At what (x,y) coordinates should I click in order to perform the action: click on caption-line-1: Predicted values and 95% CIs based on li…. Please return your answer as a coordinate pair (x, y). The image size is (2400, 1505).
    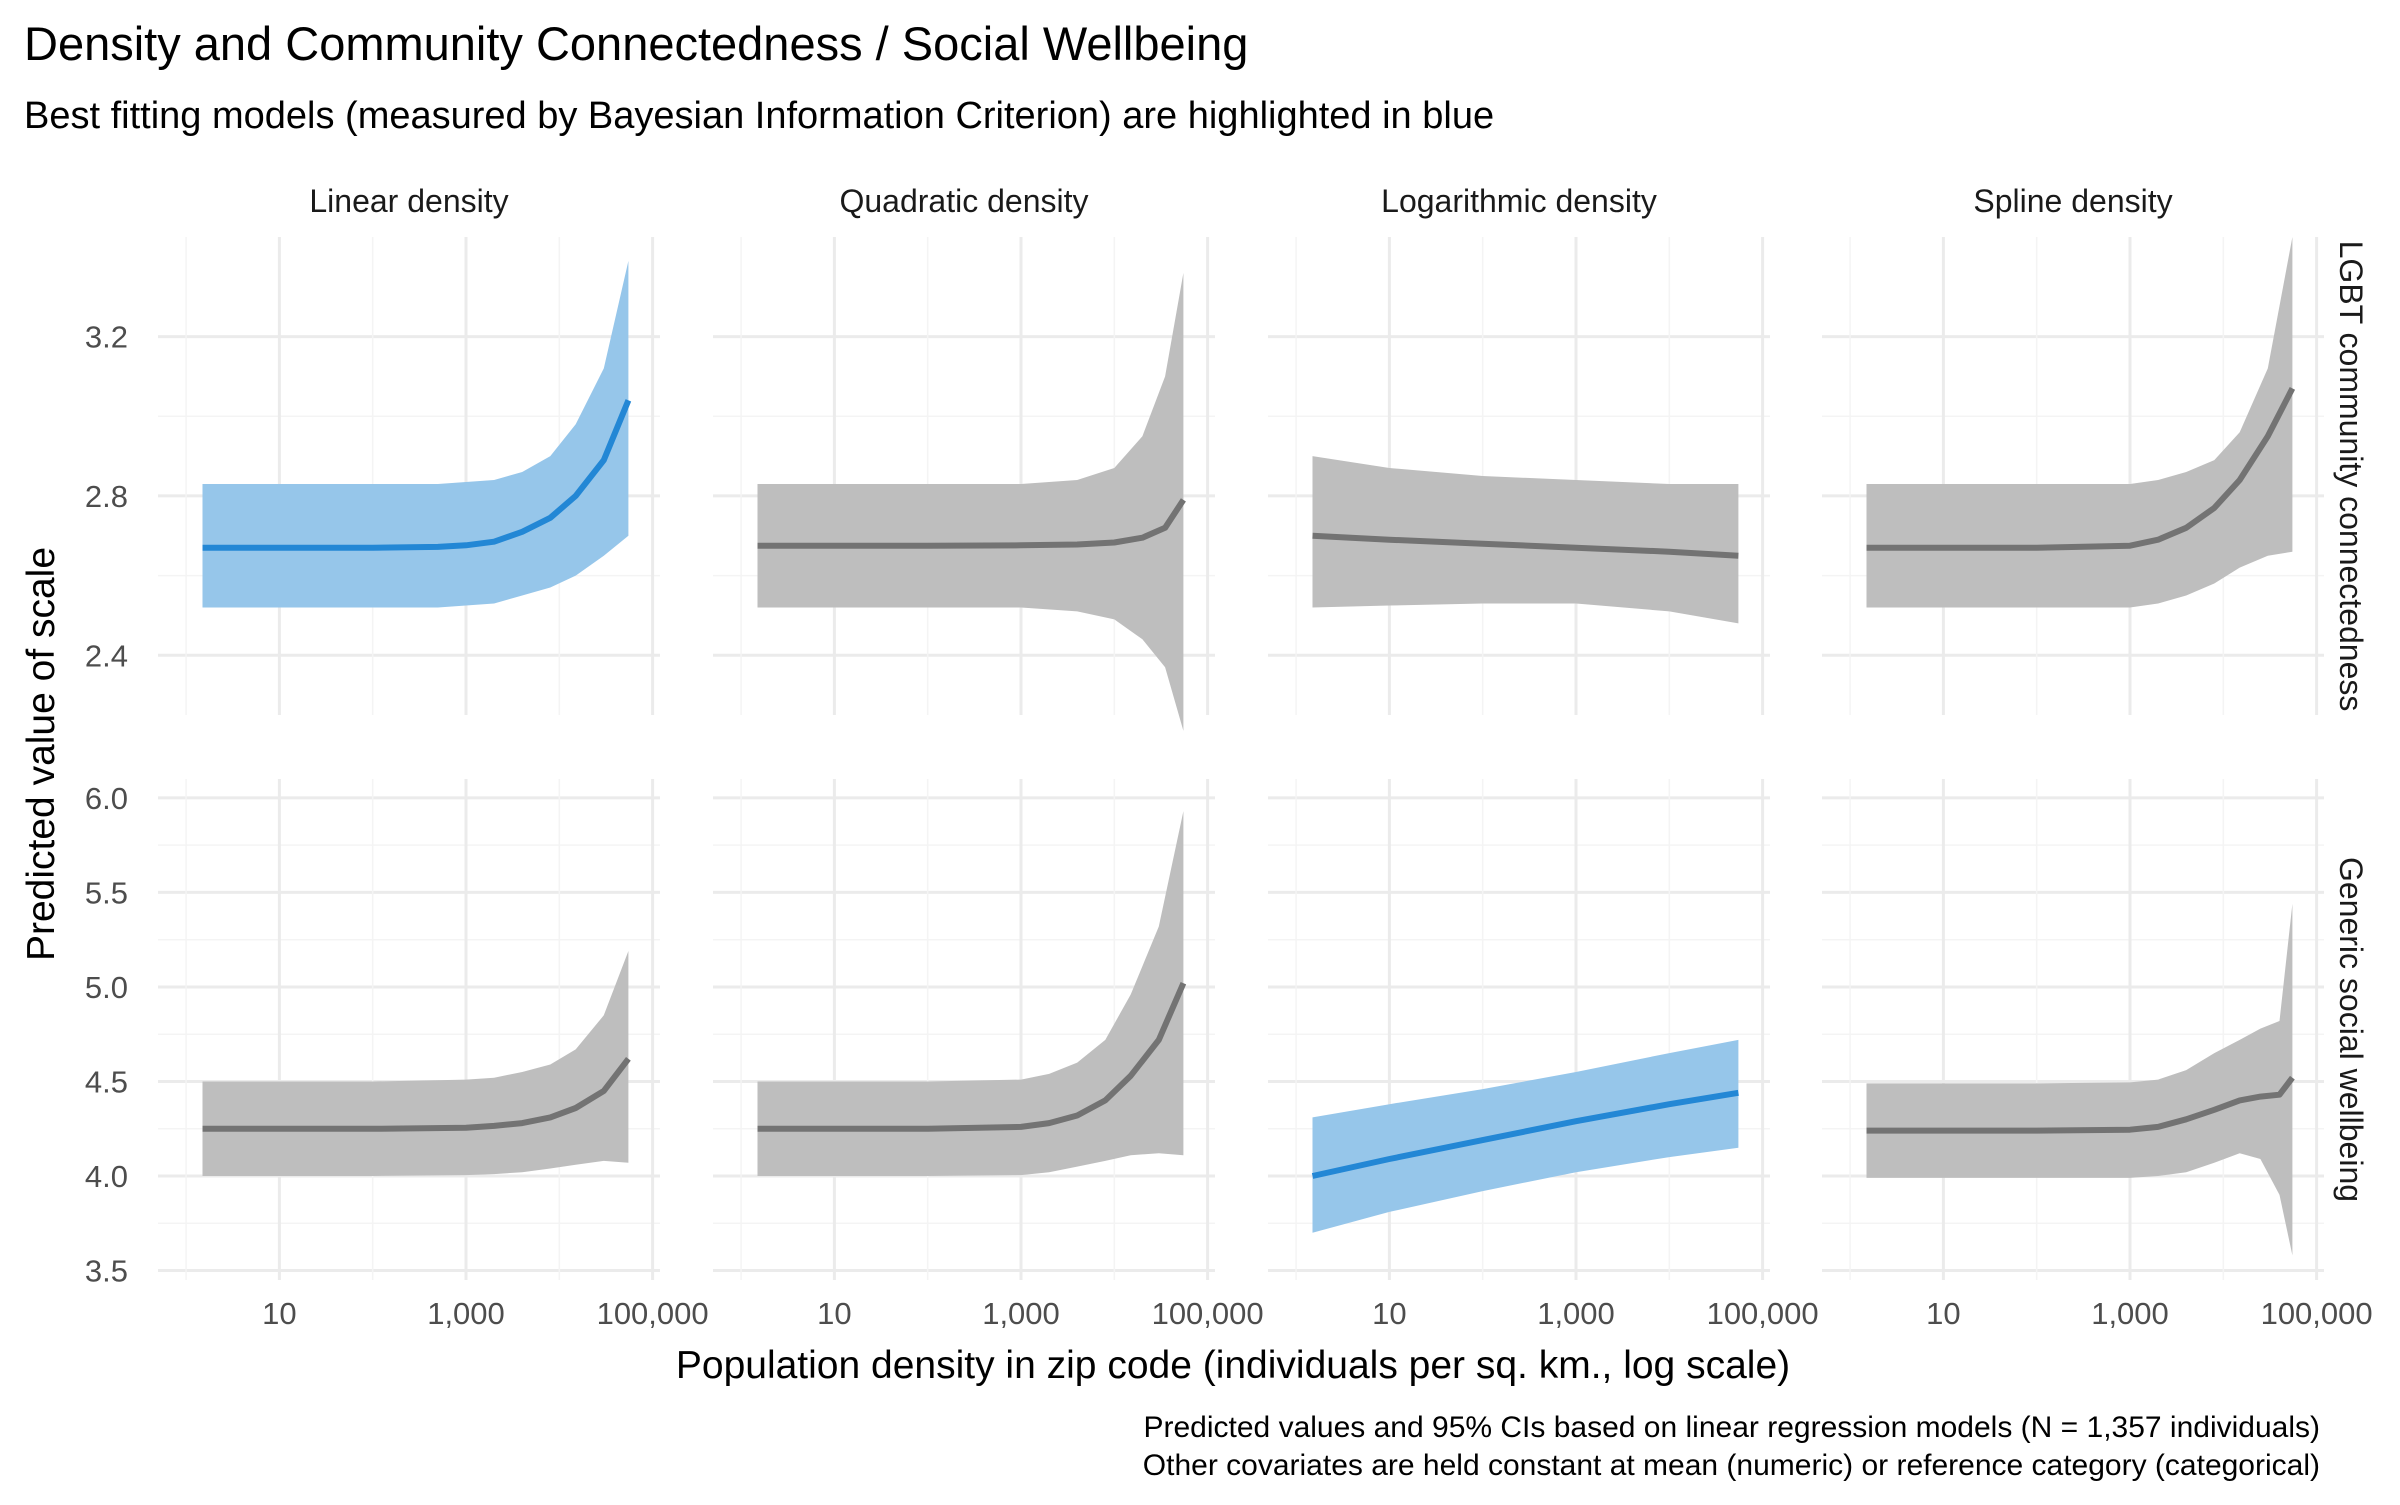
    Looking at the image, I should click on (1732, 1427).